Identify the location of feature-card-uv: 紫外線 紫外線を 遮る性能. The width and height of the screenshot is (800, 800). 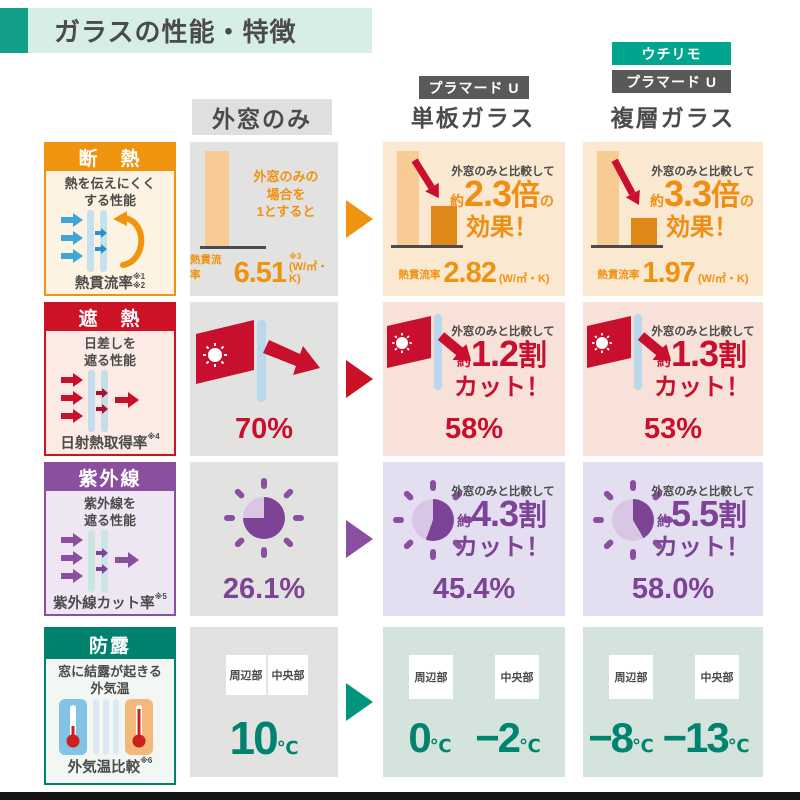
(110, 539).